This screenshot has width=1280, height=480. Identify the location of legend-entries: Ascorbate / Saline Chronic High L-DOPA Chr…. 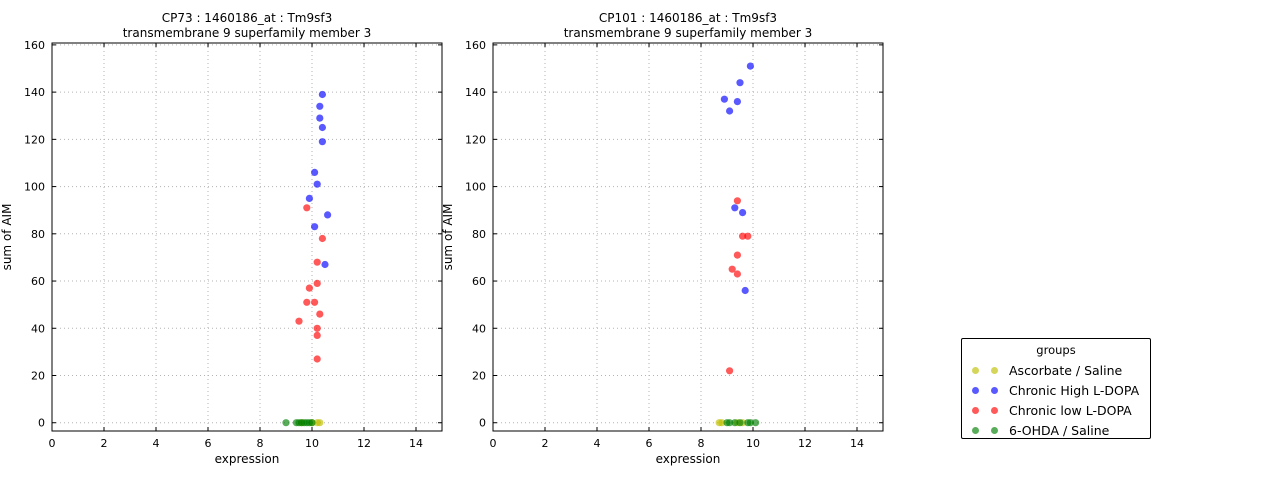
(1056, 400).